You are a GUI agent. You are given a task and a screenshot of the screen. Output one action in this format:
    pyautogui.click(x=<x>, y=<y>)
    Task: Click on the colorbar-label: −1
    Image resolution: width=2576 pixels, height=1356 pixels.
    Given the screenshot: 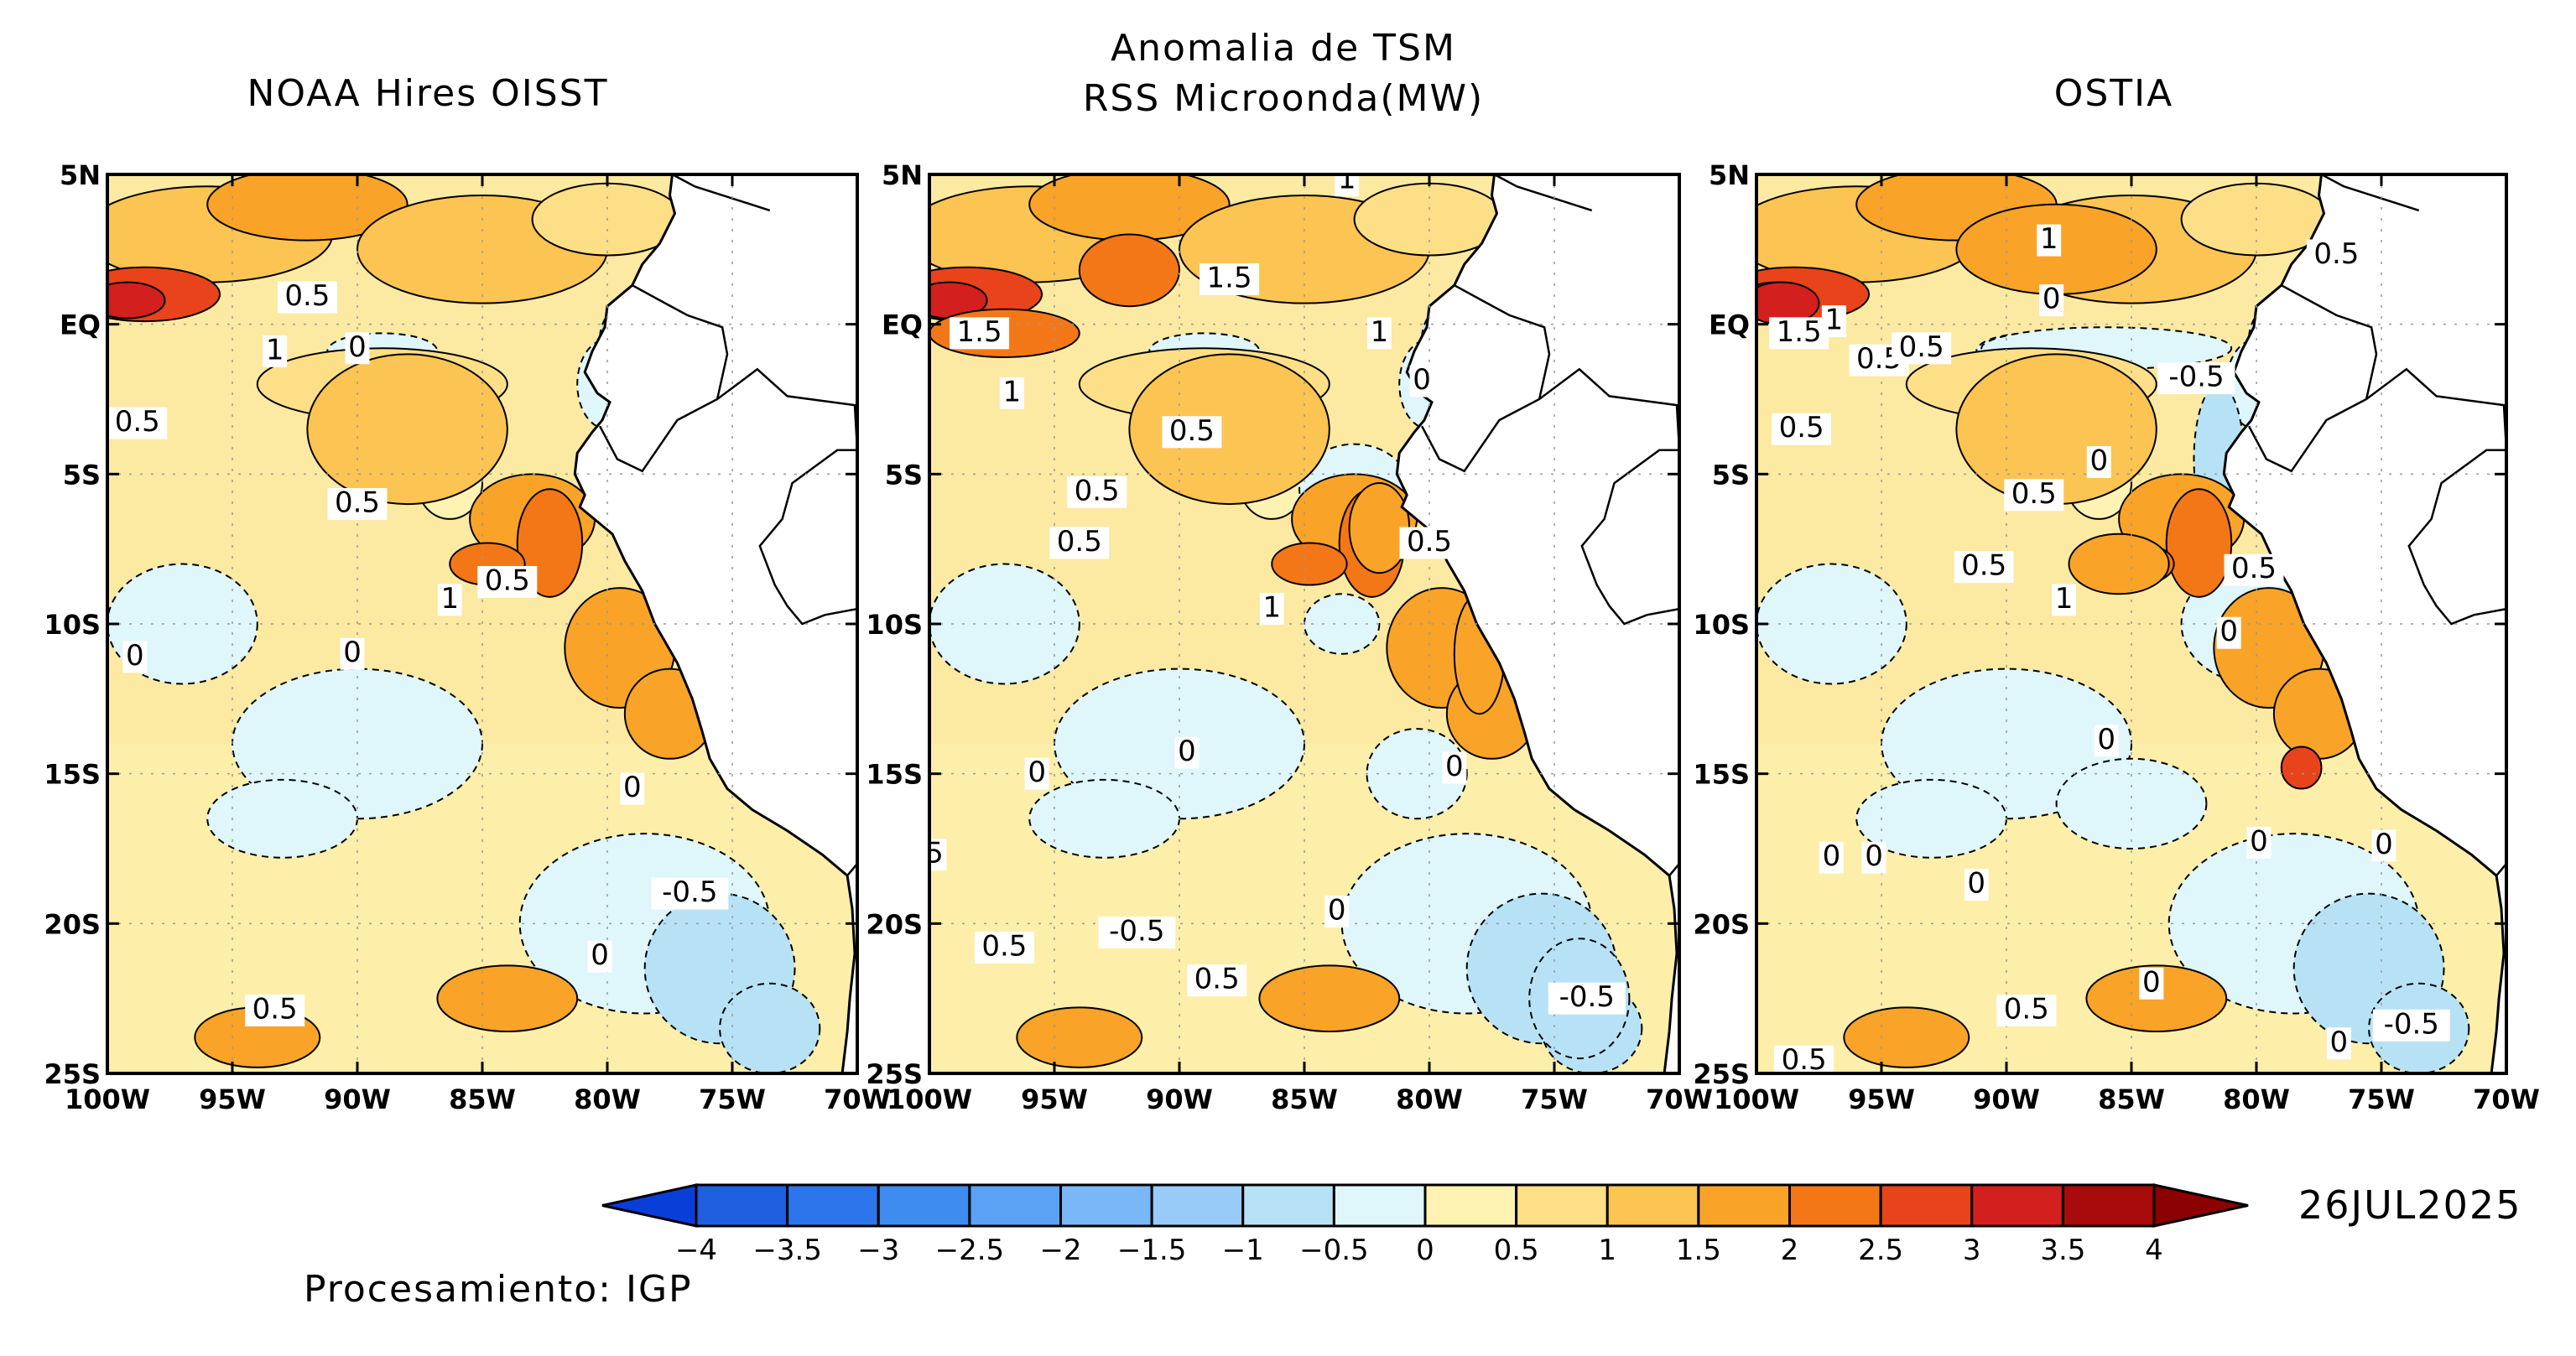 What is the action you would take?
    pyautogui.click(x=1243, y=1250)
    